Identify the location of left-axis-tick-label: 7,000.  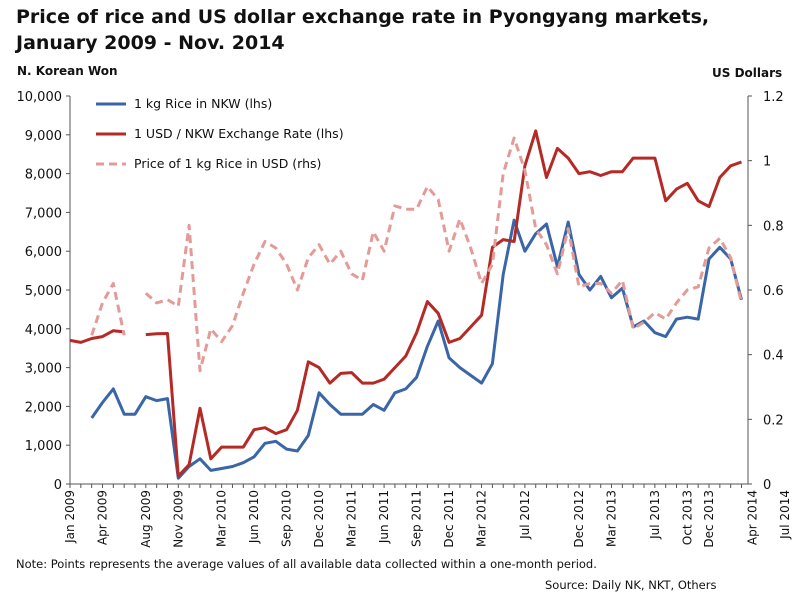
(43, 213).